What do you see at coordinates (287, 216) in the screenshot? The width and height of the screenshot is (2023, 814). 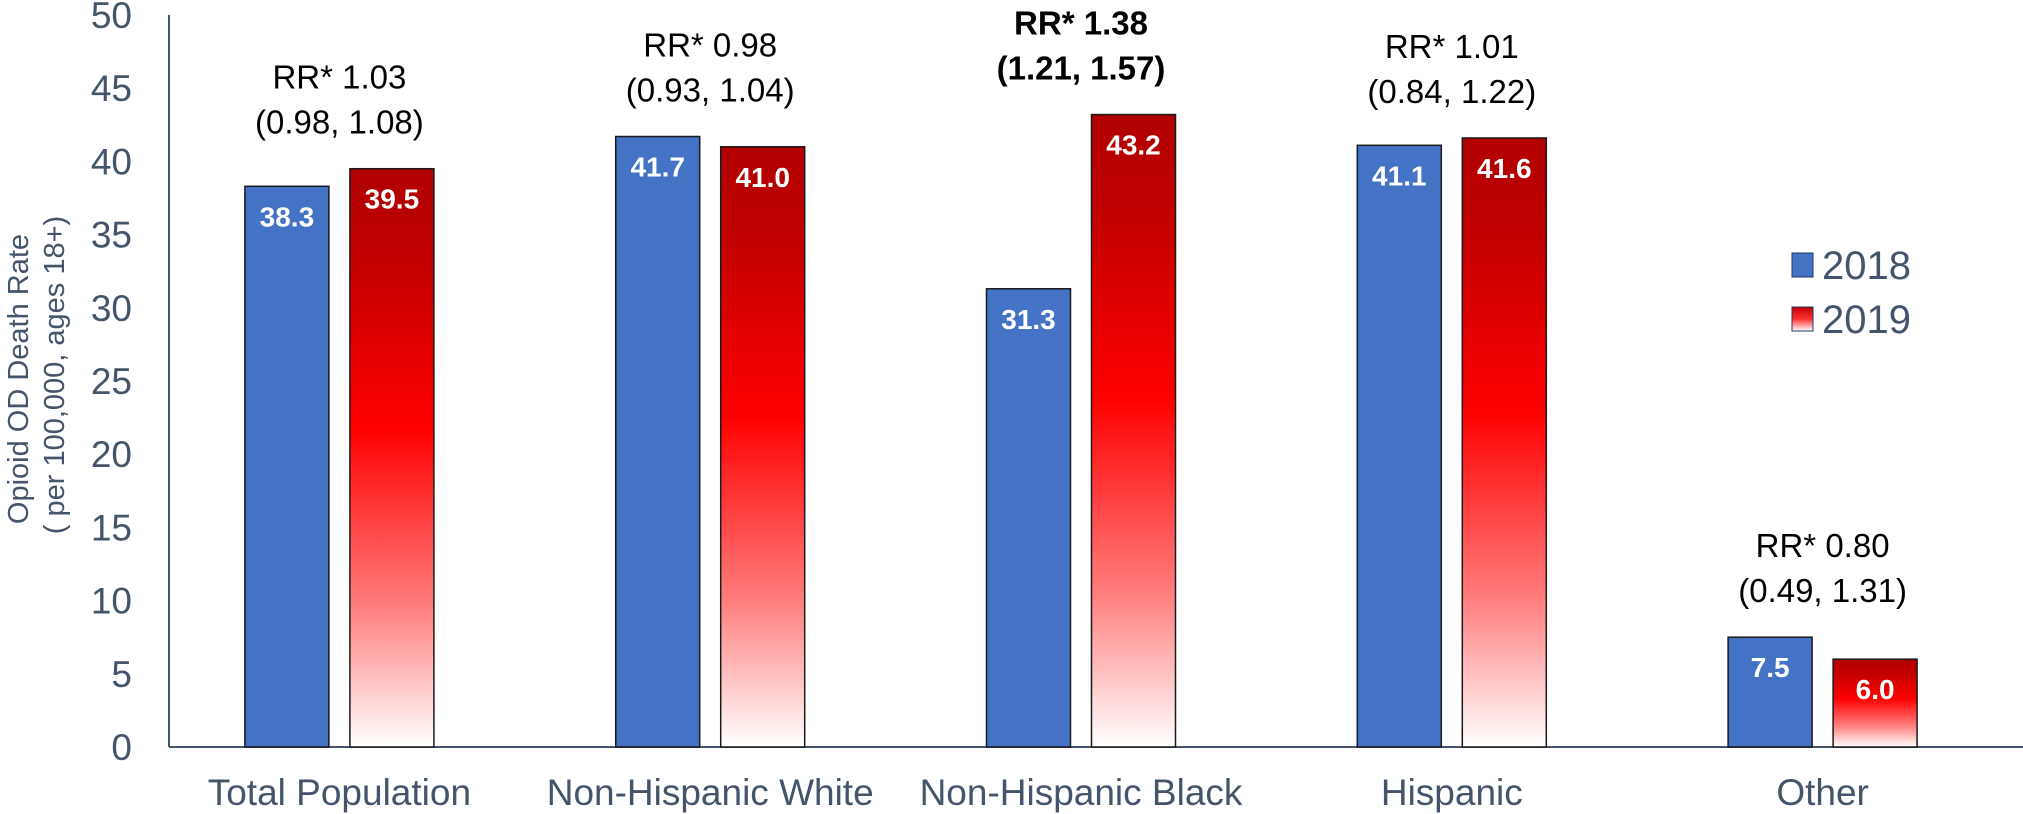 I see `data-label-2018-1: 38.3` at bounding box center [287, 216].